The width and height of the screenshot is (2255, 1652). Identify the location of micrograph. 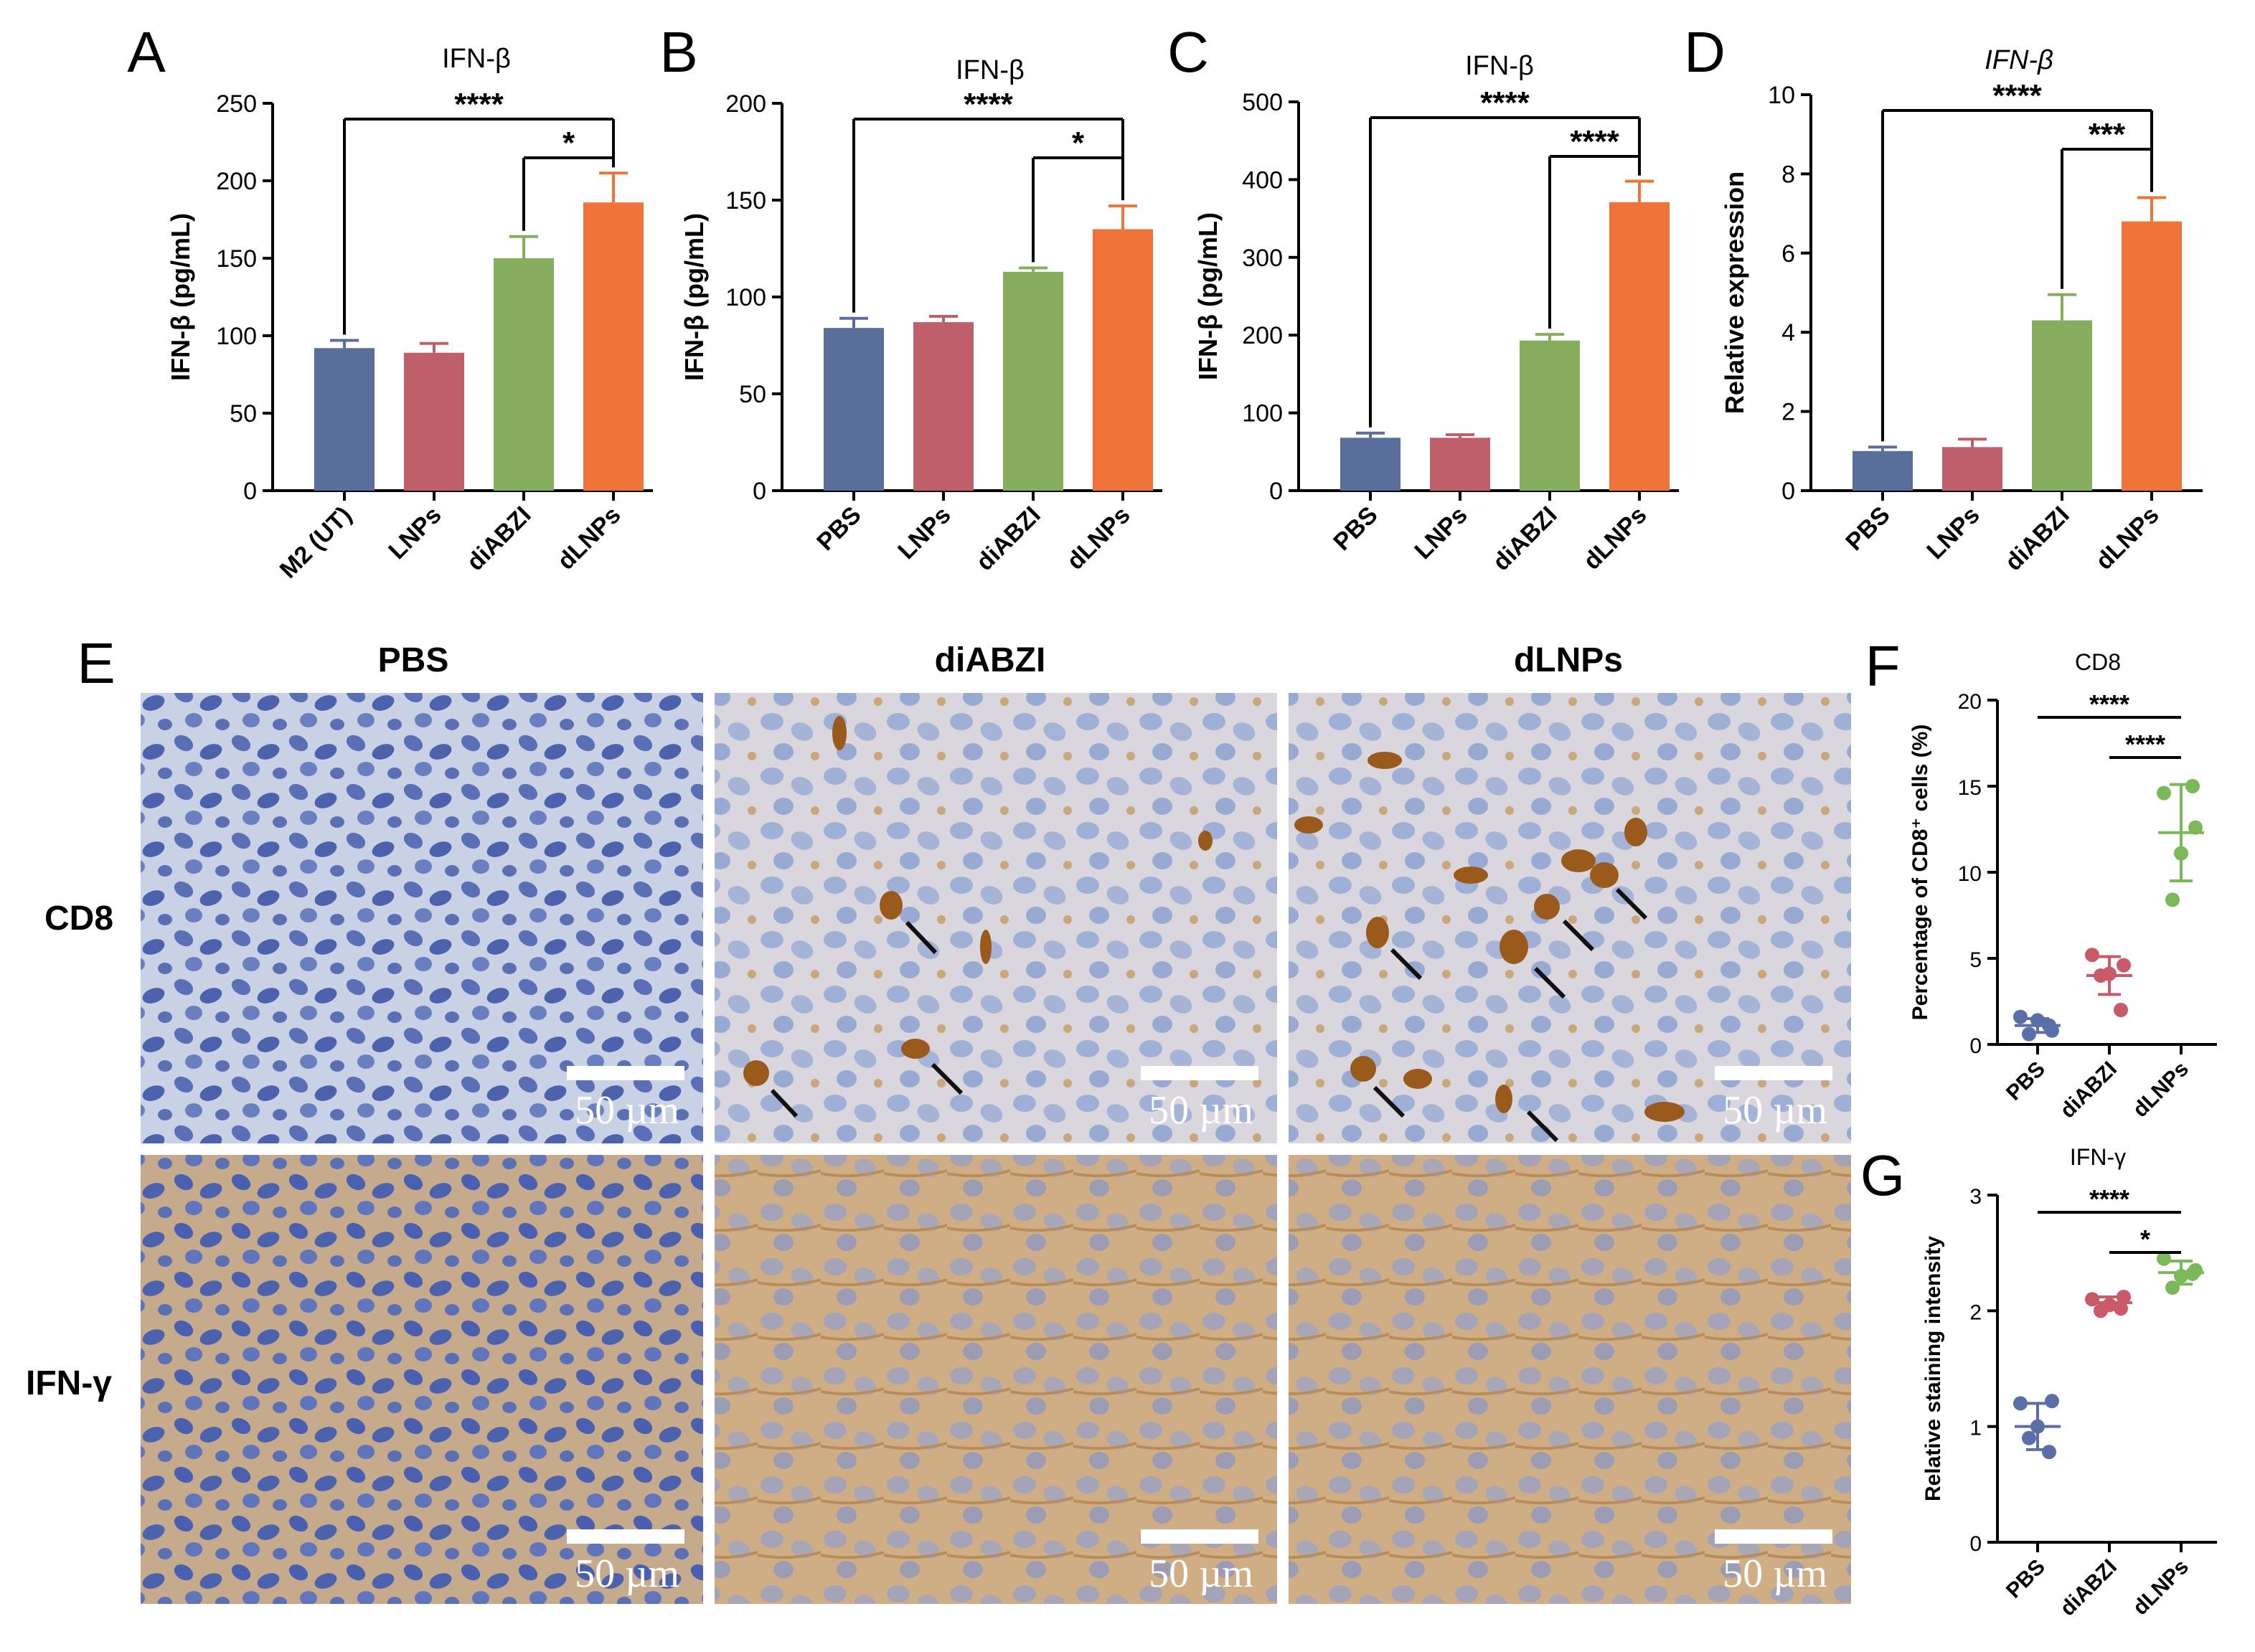
(422, 1379).